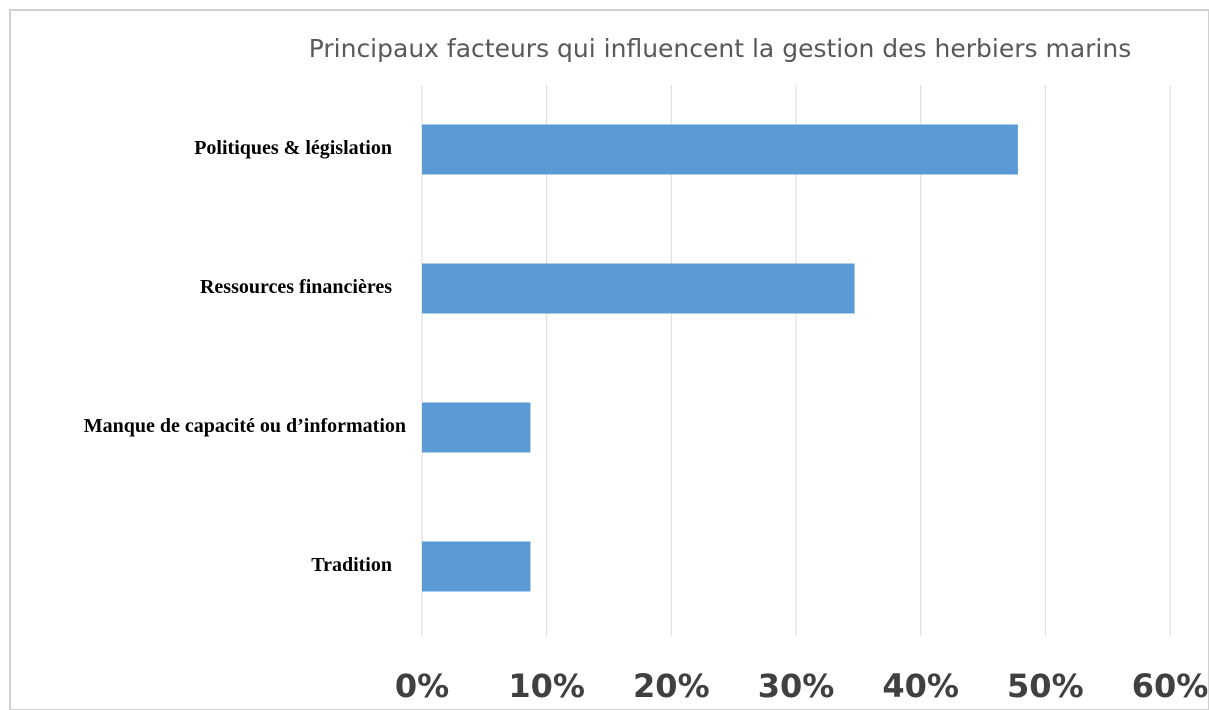 The image size is (1209, 710). Describe the element at coordinates (351, 565) in the screenshot. I see `y-tick-label: Tradition` at that location.